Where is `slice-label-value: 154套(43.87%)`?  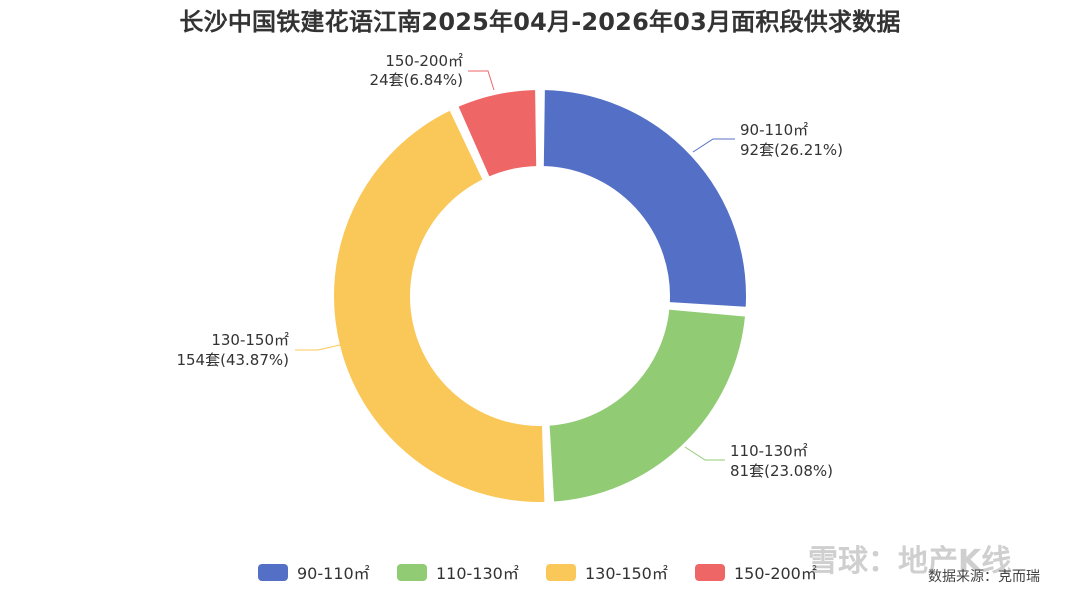 slice-label-value: 154套(43.87%) is located at coordinates (232, 360).